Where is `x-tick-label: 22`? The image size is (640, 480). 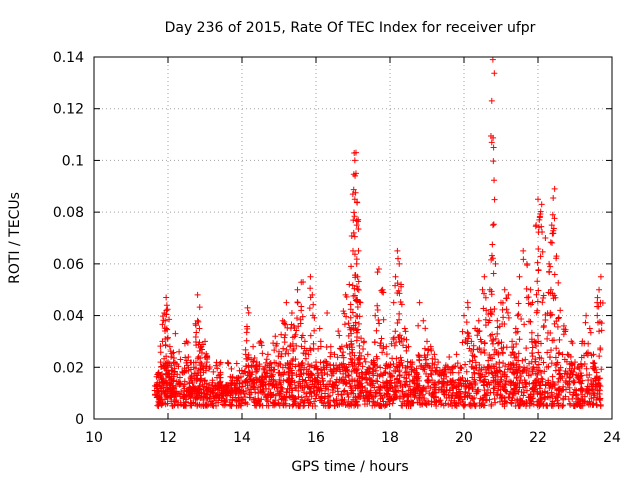
x-tick-label: 22 is located at coordinates (538, 438).